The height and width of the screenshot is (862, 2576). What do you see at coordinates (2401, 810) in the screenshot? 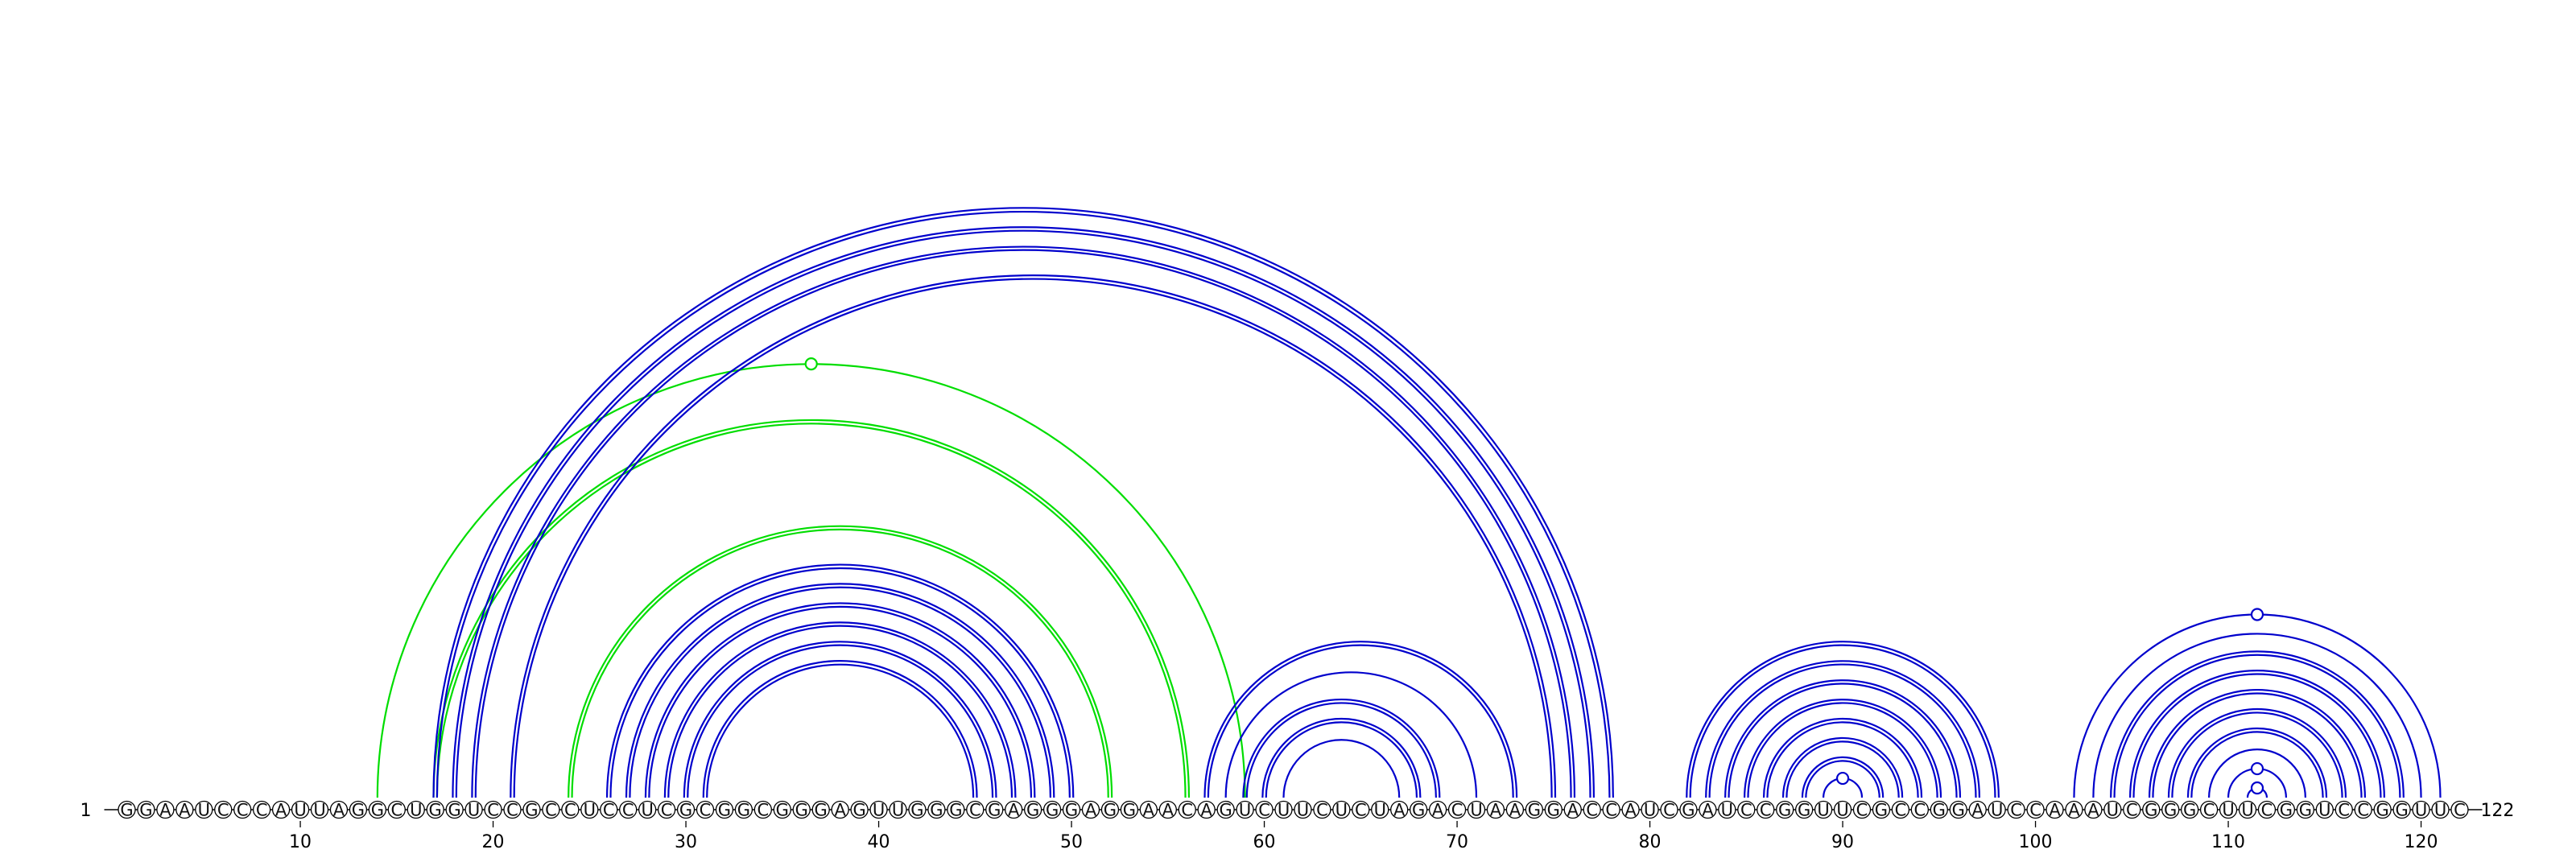
I see `nucleotide-119: G` at bounding box center [2401, 810].